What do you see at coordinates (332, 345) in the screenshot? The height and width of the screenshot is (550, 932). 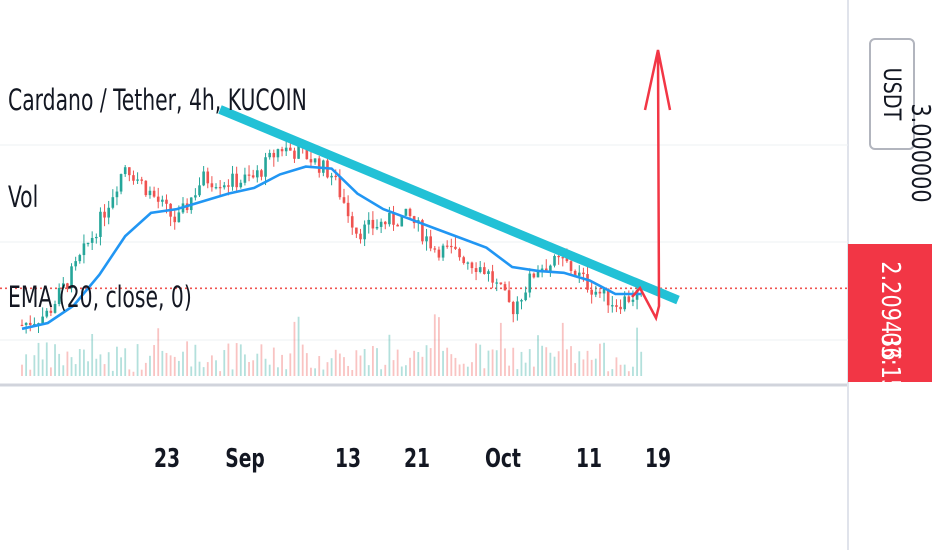 I see `volume-bars` at bounding box center [332, 345].